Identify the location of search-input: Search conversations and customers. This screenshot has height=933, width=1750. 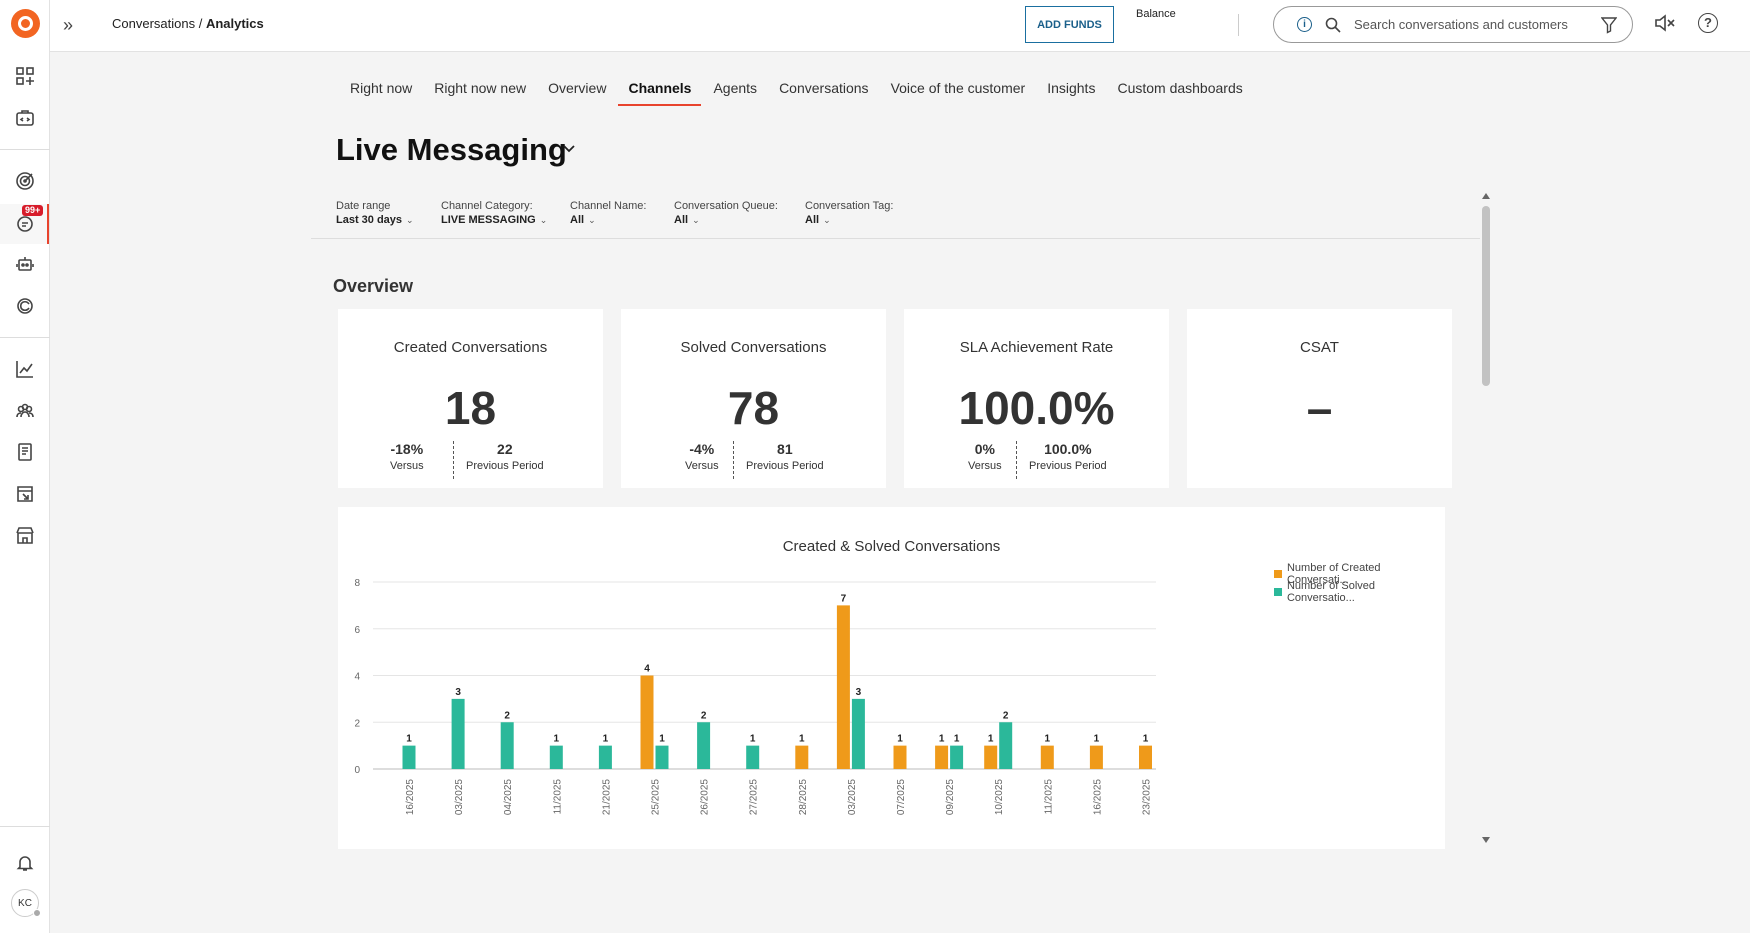
(1461, 24).